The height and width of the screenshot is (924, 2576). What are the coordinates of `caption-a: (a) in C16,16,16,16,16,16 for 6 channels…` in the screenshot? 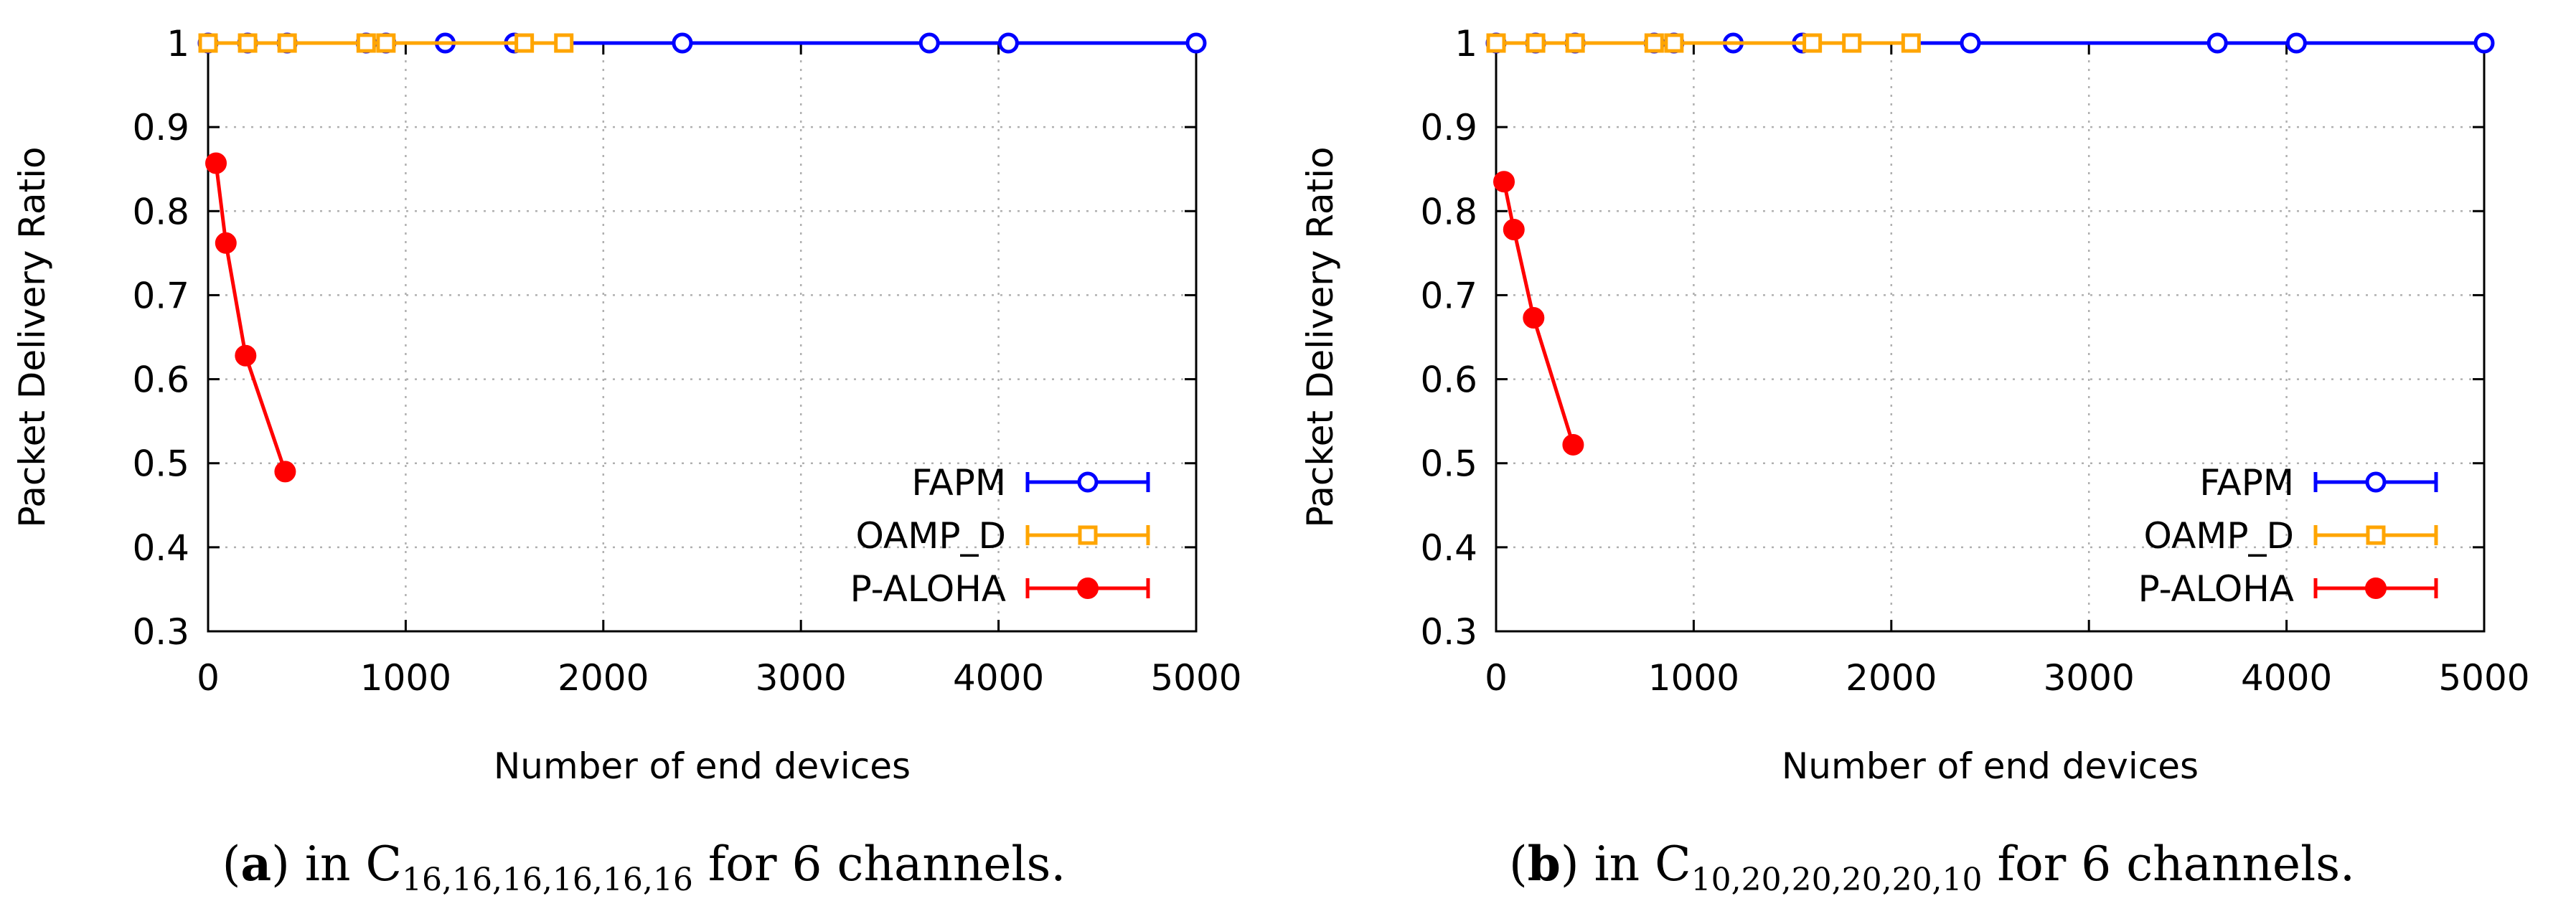 It's located at (644, 867).